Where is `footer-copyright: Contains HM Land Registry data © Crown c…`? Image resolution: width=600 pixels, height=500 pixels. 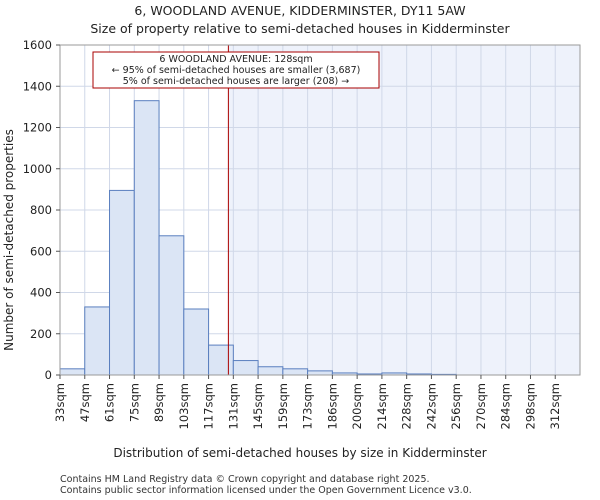 footer-copyright: Contains HM Land Registry data © Crown c… is located at coordinates (245, 479).